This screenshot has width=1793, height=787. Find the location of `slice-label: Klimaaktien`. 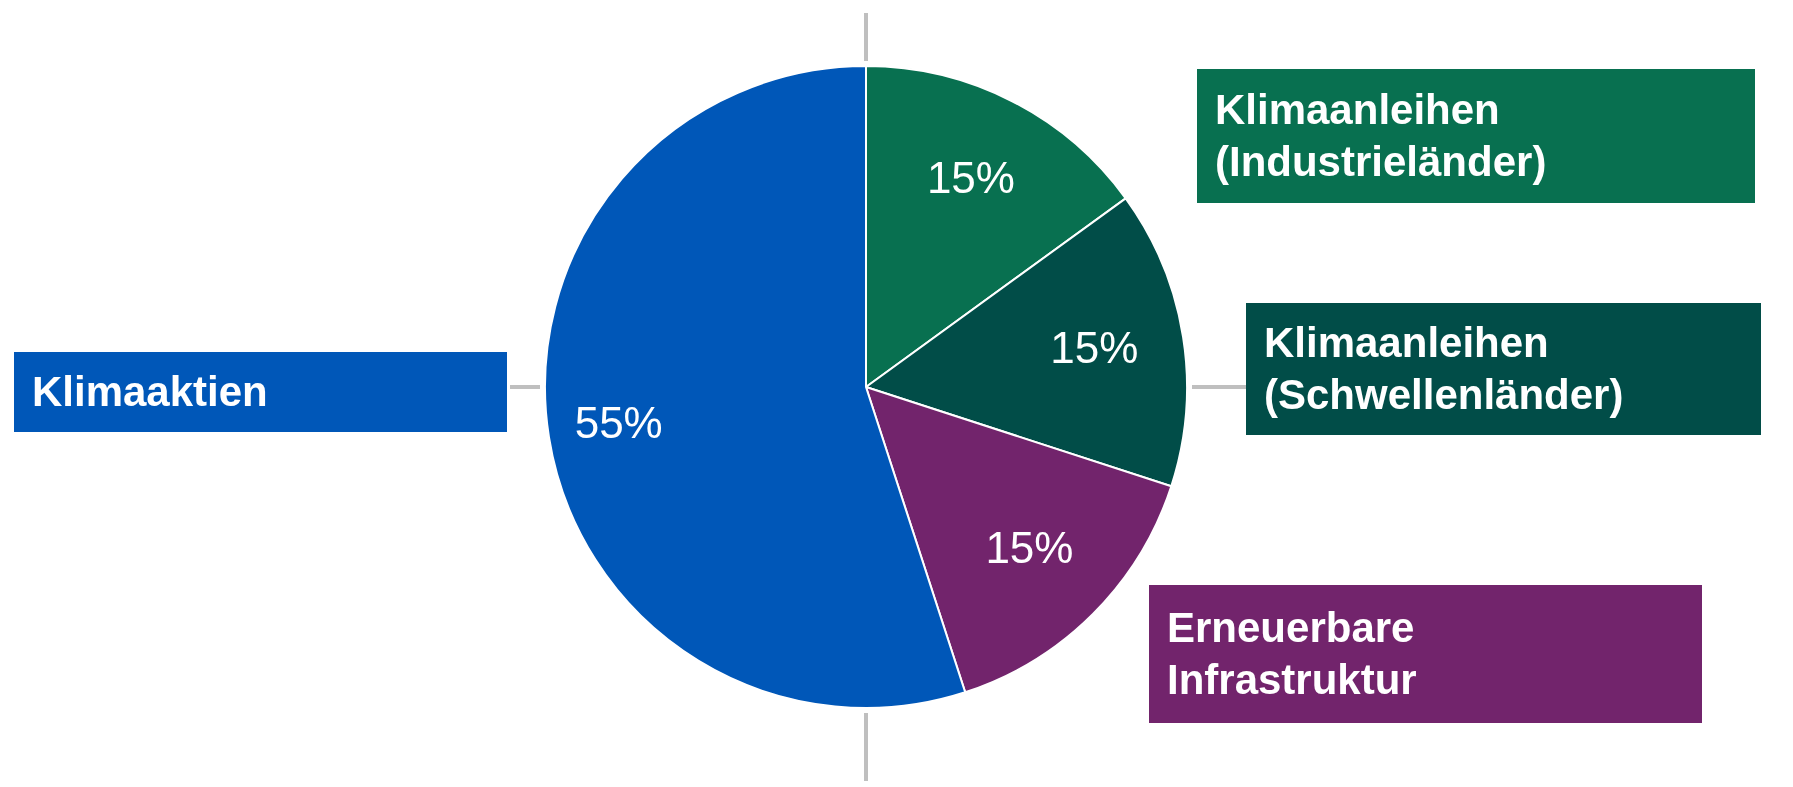

slice-label: Klimaaktien is located at coordinates (150, 392).